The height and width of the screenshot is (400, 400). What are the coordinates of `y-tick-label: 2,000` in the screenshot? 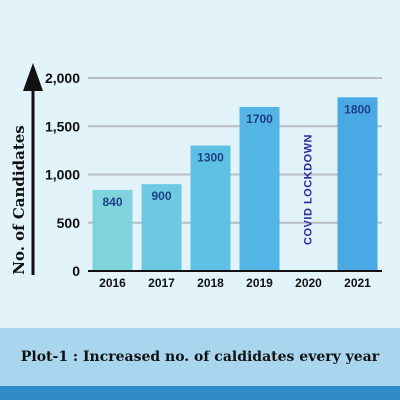 It's located at (62, 78).